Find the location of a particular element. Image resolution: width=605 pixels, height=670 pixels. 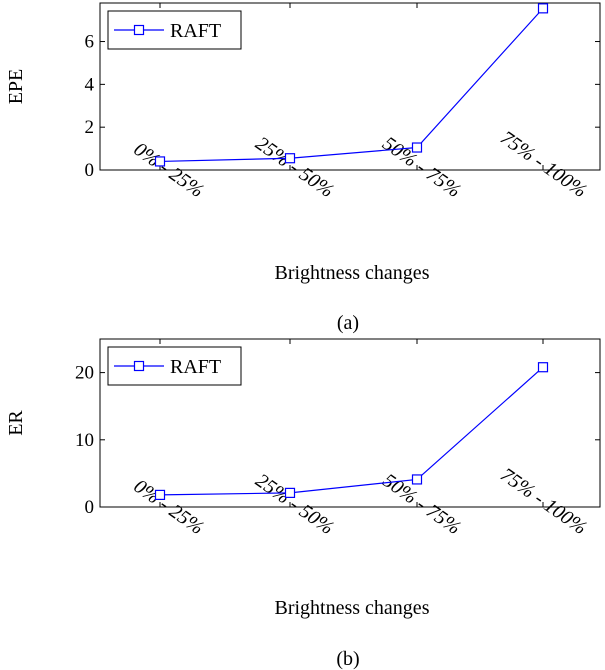

y-tick-label: 6 is located at coordinates (90, 42).